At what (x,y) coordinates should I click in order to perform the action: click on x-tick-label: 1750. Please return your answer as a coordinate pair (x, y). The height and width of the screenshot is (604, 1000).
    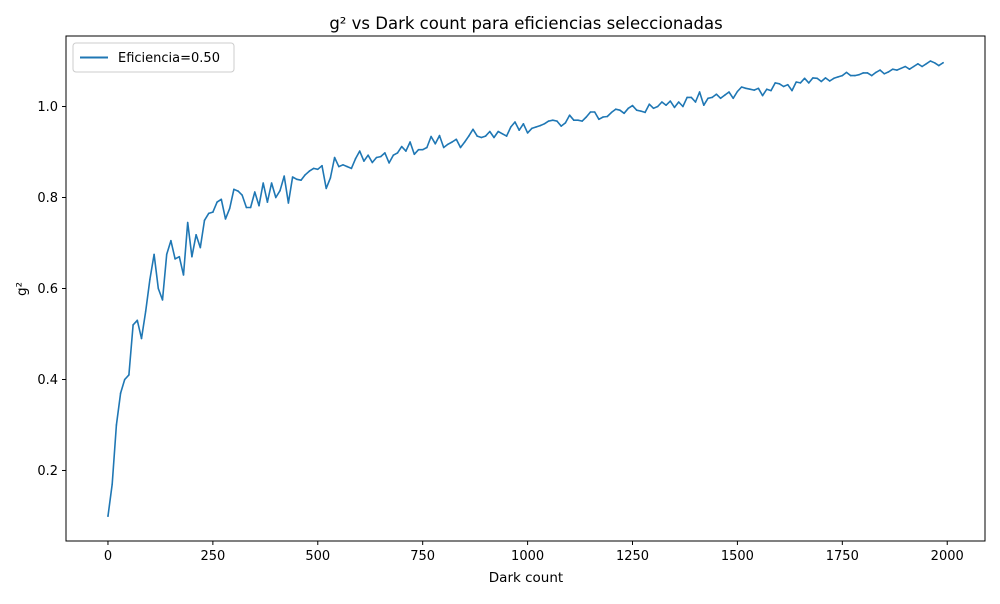
    Looking at the image, I should click on (842, 556).